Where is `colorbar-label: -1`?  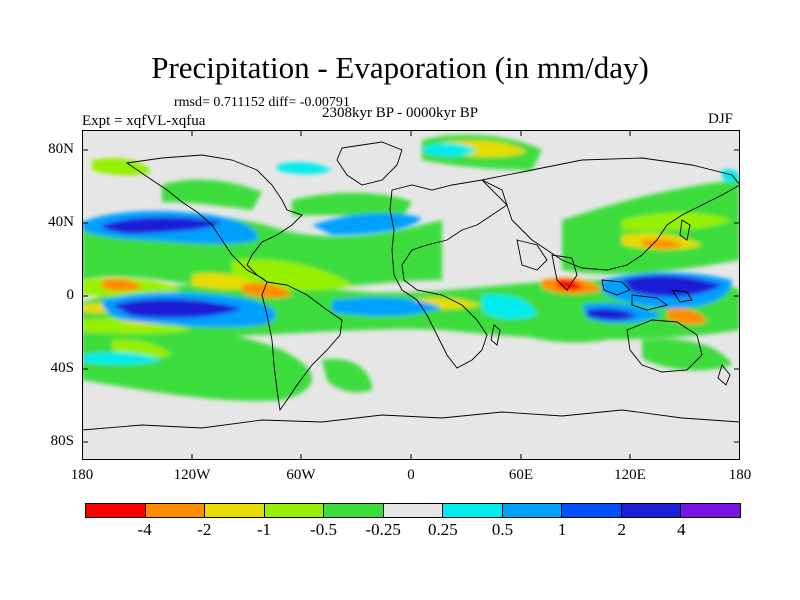
colorbar-label: -1 is located at coordinates (263, 529).